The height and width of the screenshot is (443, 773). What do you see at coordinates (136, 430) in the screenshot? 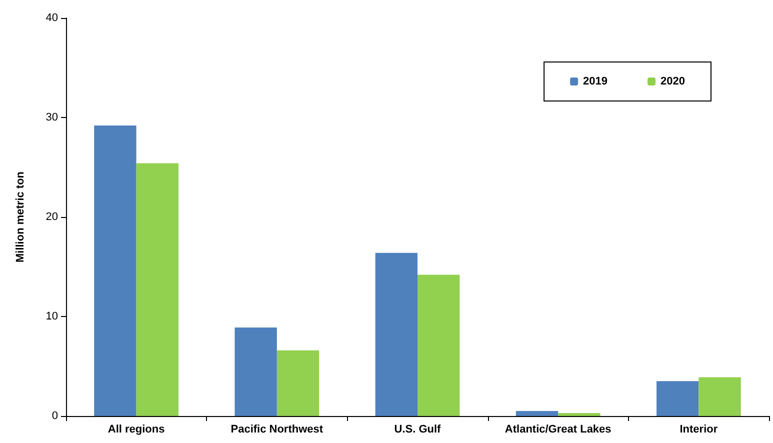
I see `x-tick-label: All regions` at bounding box center [136, 430].